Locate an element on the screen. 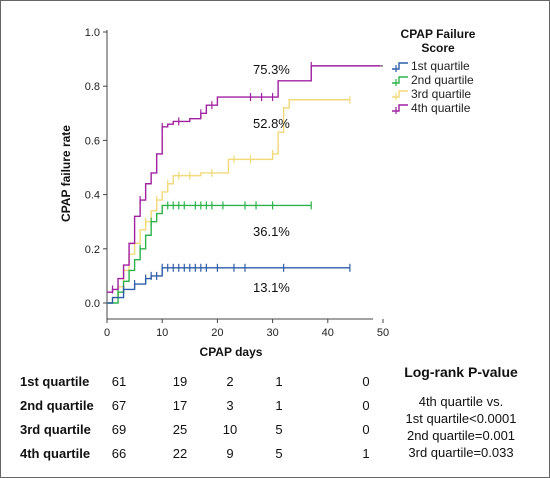 This screenshot has width=550, height=478. x-tick-label: 40 is located at coordinates (328, 333).